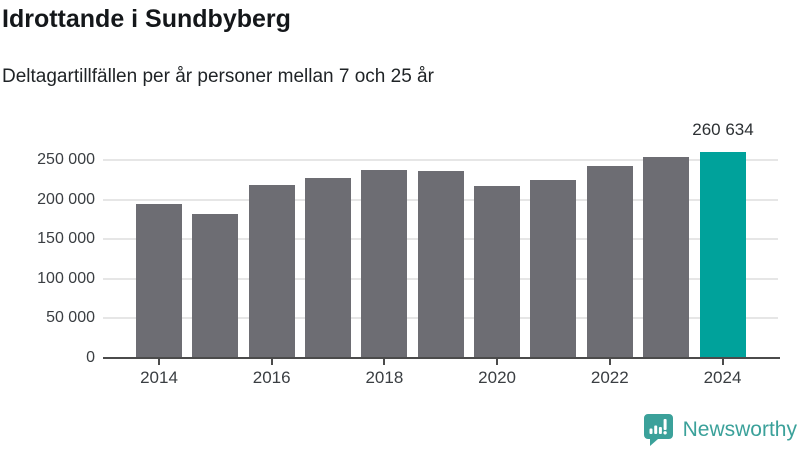 This screenshot has height=450, width=800. Describe the element at coordinates (497, 377) in the screenshot. I see `x-tick-label: 2020` at that location.